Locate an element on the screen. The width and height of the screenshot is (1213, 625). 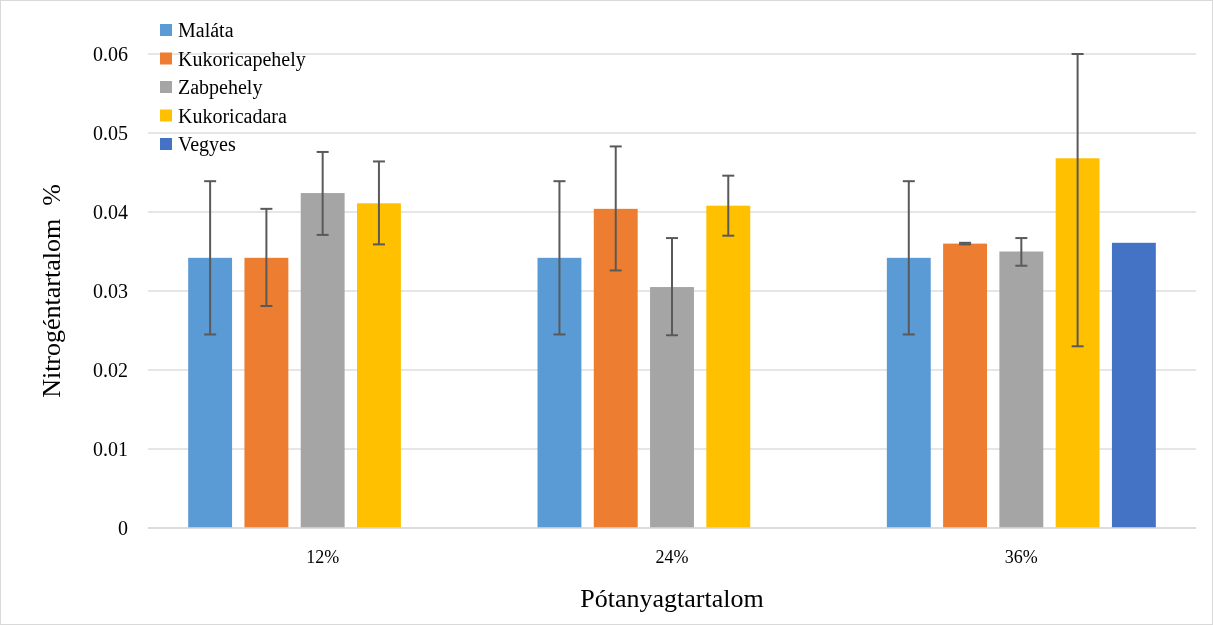
legend-label: Maláta is located at coordinates (206, 30).